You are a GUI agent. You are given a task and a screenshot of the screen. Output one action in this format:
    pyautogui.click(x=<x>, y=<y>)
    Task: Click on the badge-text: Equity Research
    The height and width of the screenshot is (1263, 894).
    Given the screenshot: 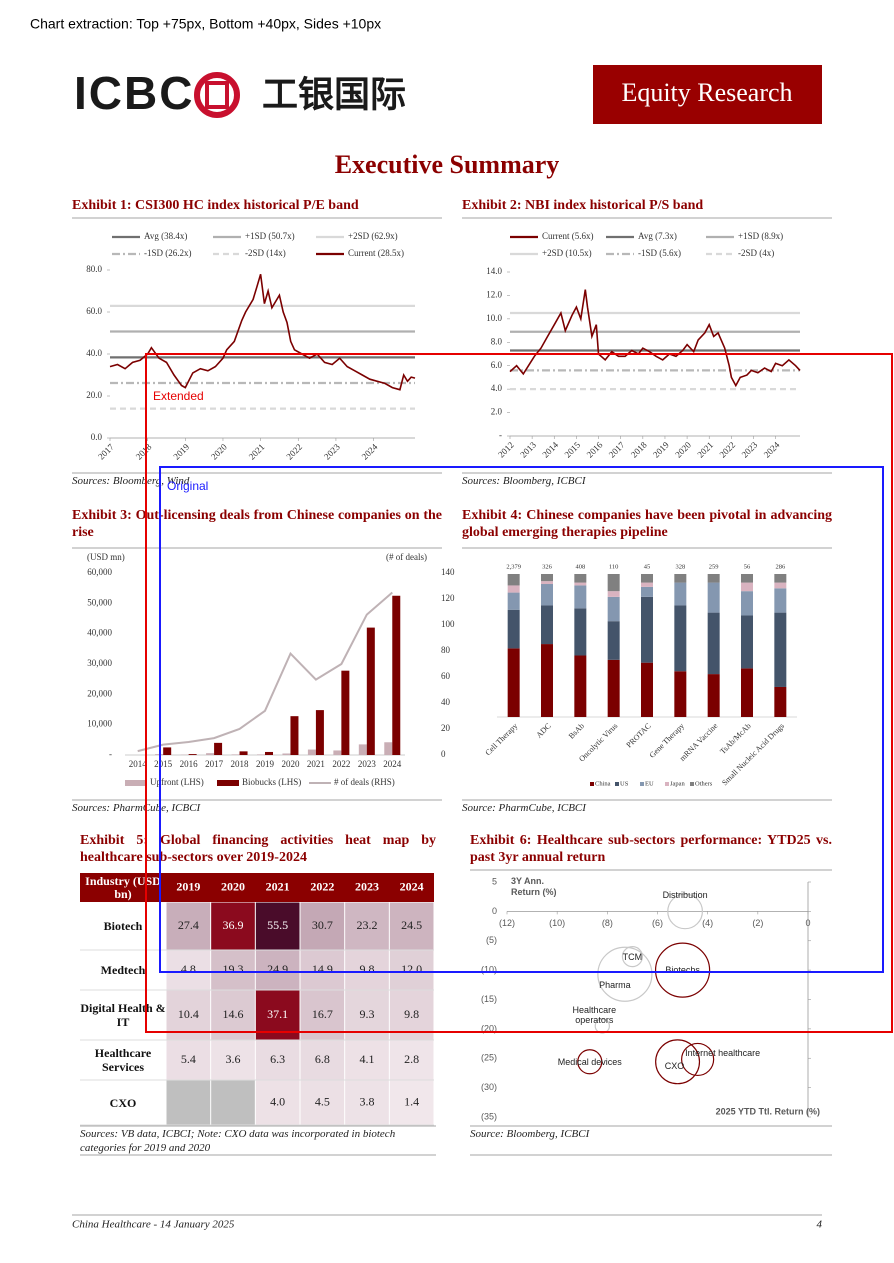 What is the action you would take?
    pyautogui.click(x=706, y=92)
    